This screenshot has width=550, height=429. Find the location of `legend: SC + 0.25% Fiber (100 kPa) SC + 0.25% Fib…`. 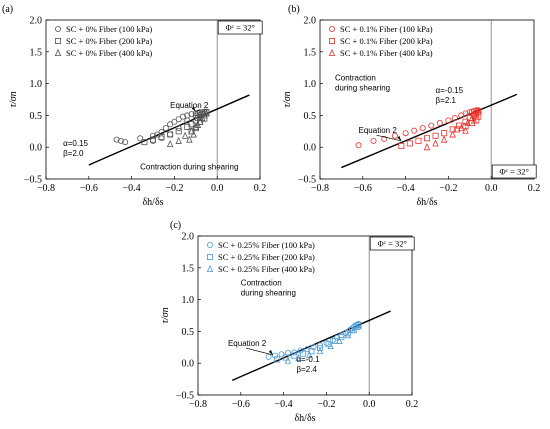

legend: SC + 0.25% Fiber (100 kPa) SC + 0.25% Fib… is located at coordinates (260, 257).